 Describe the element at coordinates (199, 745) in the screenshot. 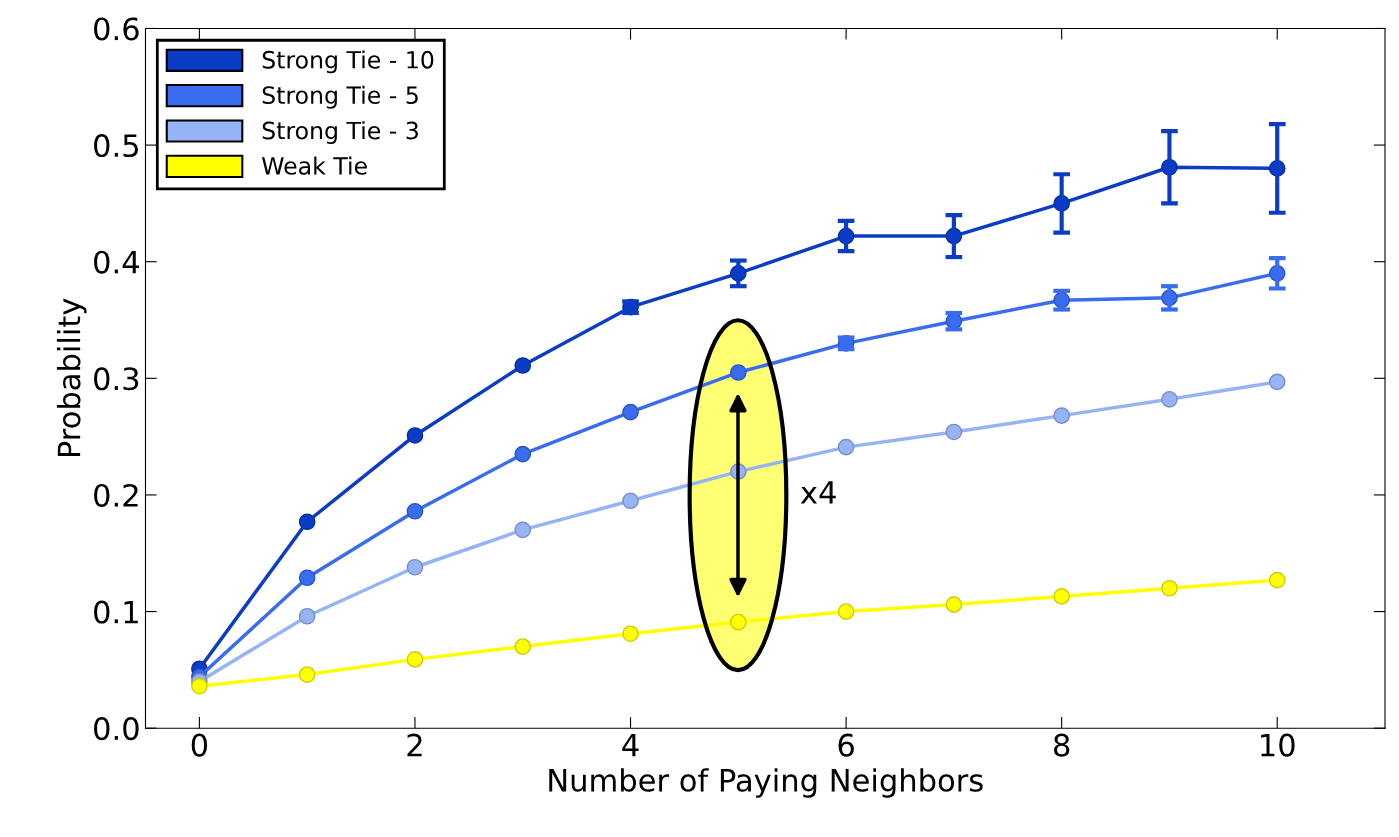

I see `x-tick-label: 0` at that location.